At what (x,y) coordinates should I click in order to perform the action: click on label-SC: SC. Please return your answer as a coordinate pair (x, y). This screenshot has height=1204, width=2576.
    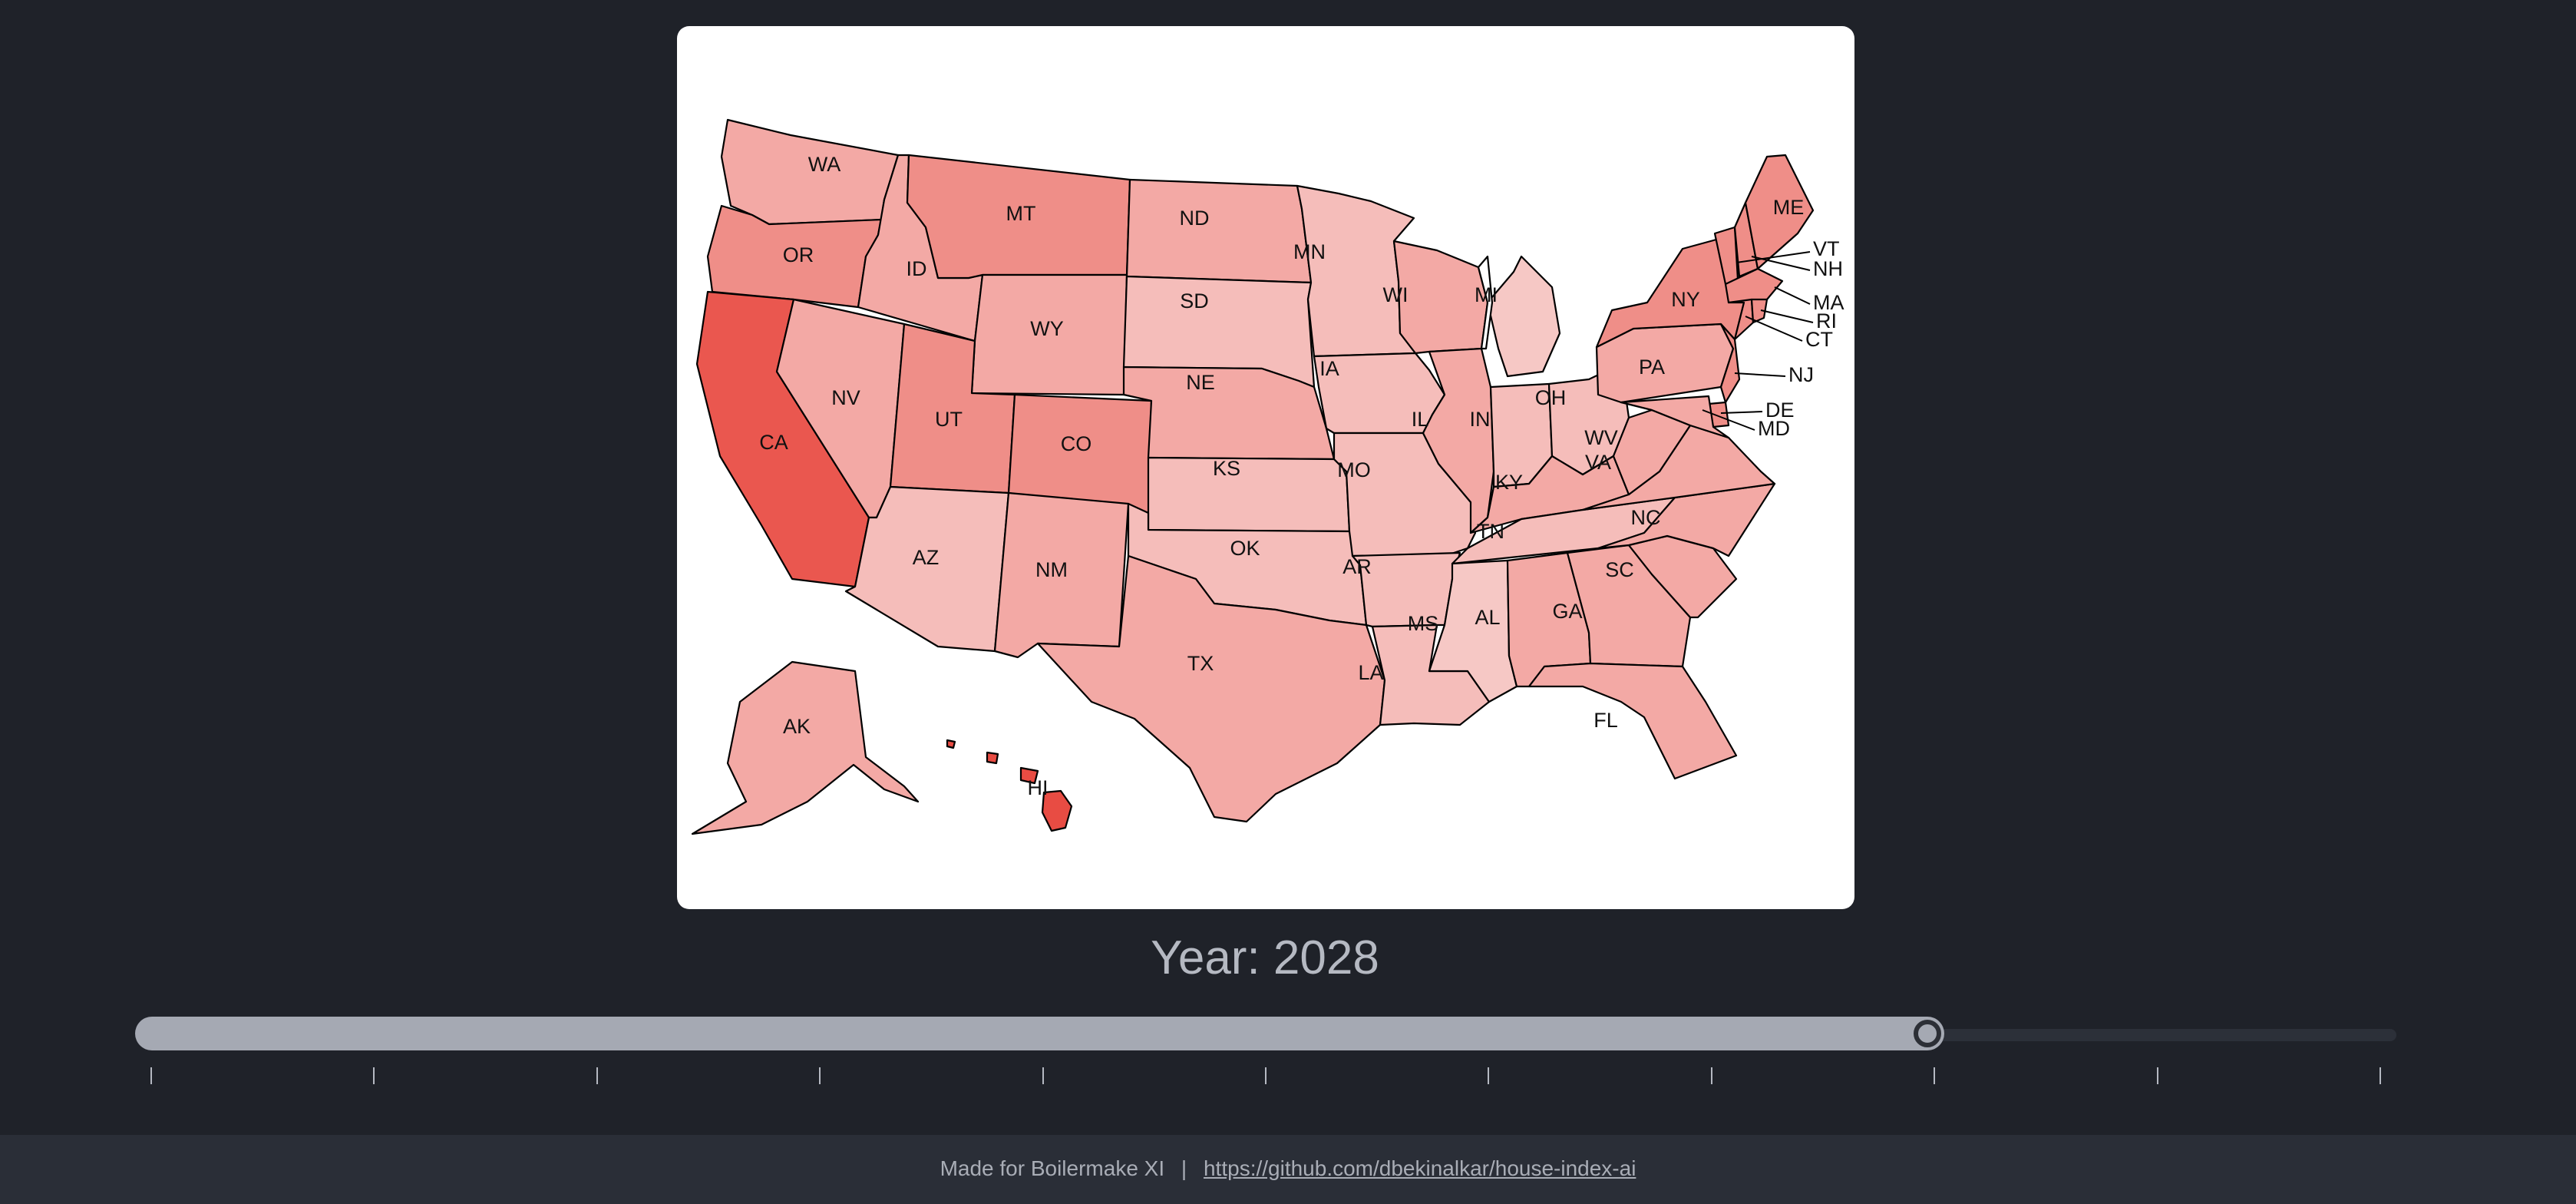
    Looking at the image, I should click on (1620, 570).